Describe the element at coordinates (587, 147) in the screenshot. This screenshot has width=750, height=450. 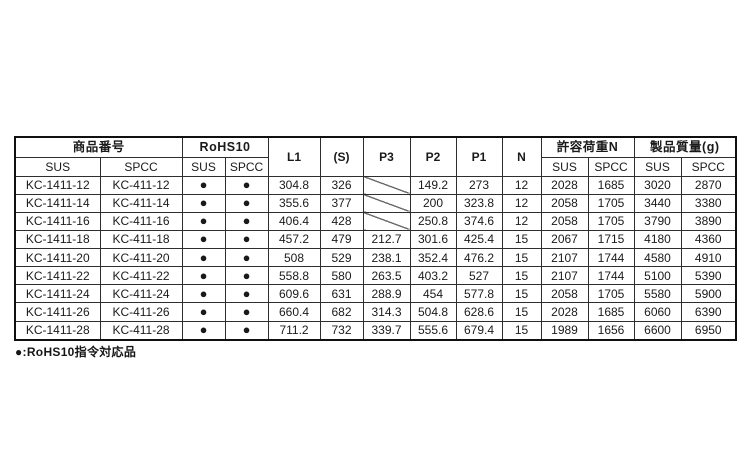
I see `header-allowable-load: 許容荷重N` at that location.